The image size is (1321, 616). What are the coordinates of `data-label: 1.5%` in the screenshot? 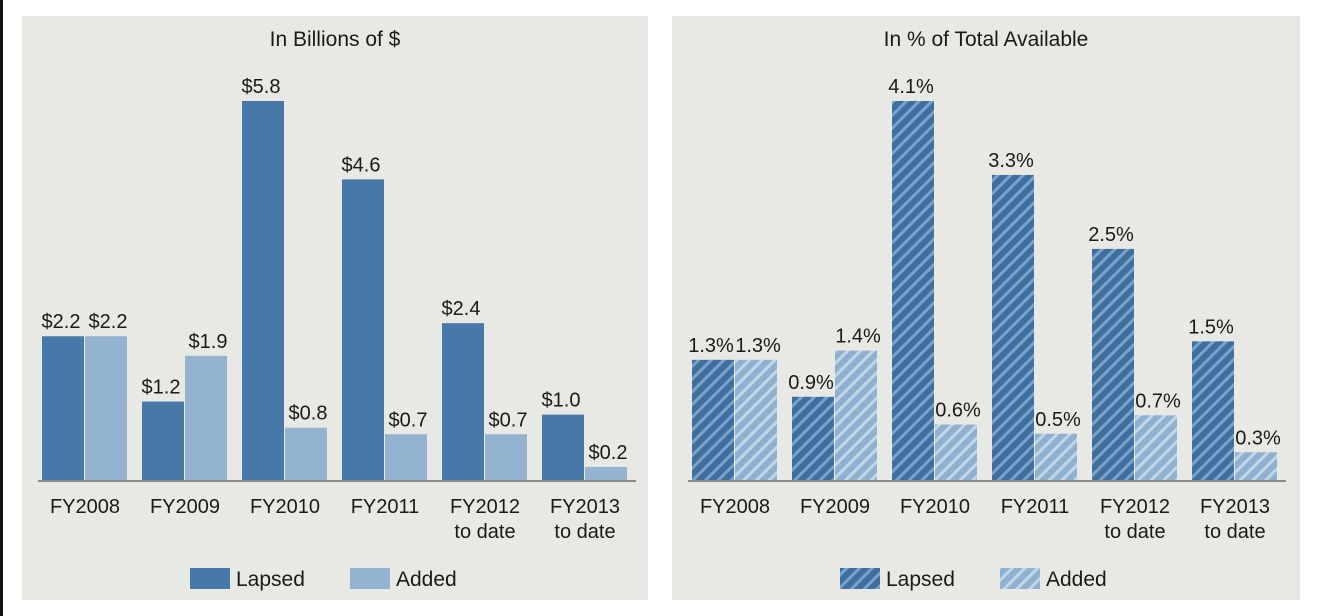 It's located at (1211, 327).